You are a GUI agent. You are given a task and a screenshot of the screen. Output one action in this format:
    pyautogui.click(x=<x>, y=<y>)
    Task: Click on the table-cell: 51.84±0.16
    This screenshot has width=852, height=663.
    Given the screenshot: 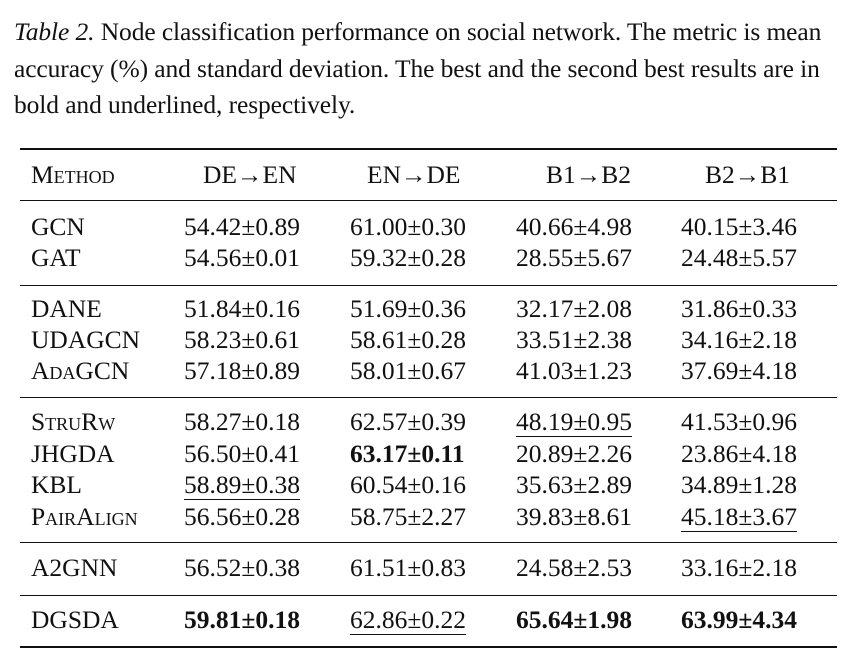 What is the action you would take?
    pyautogui.click(x=242, y=308)
    